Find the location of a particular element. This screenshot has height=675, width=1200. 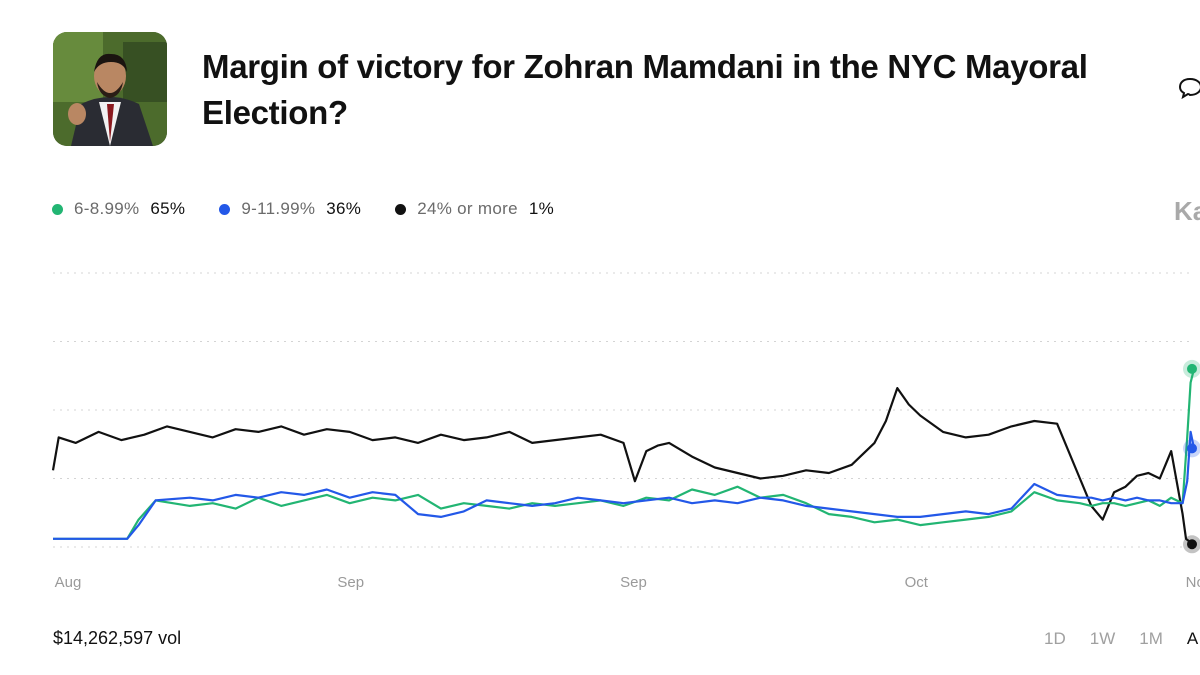

time-range-selector: 1D 1W 1M A is located at coordinates (1122, 639).